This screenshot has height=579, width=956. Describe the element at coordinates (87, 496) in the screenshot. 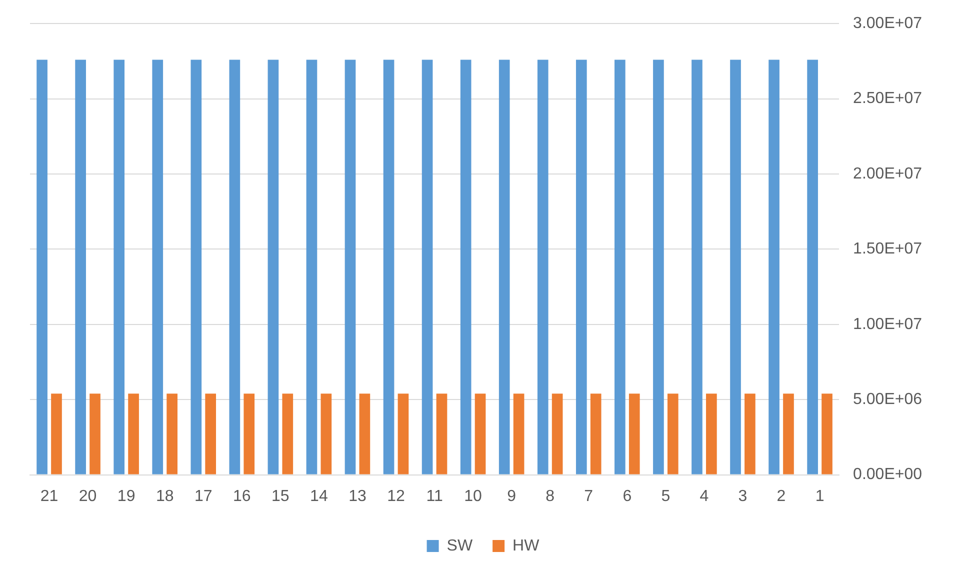

I see `x-tick-label: 20` at that location.